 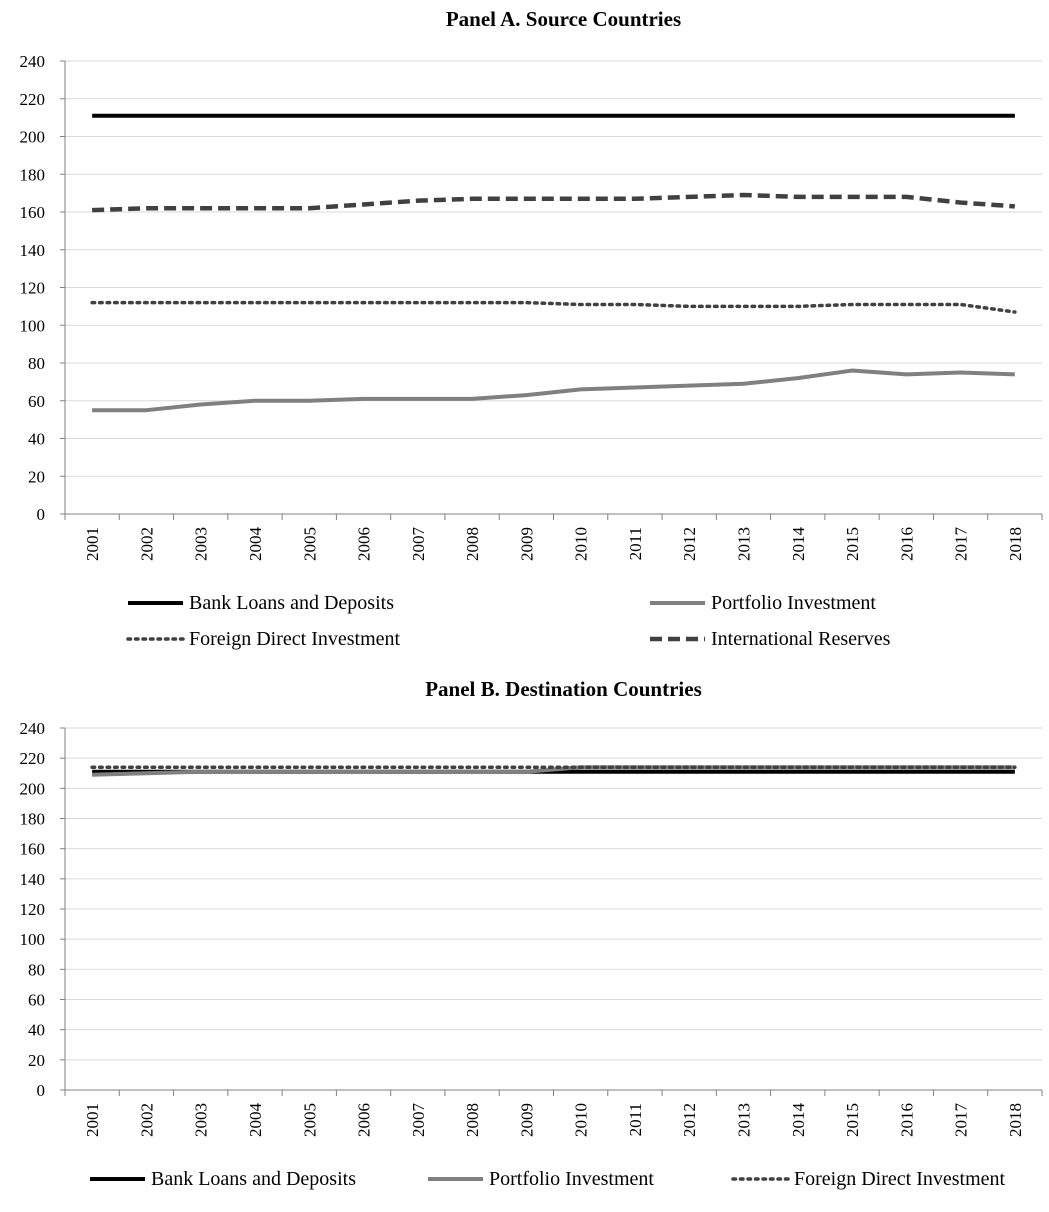 I want to click on chart-title: Panel A. Source Countries, so click(x=563, y=19).